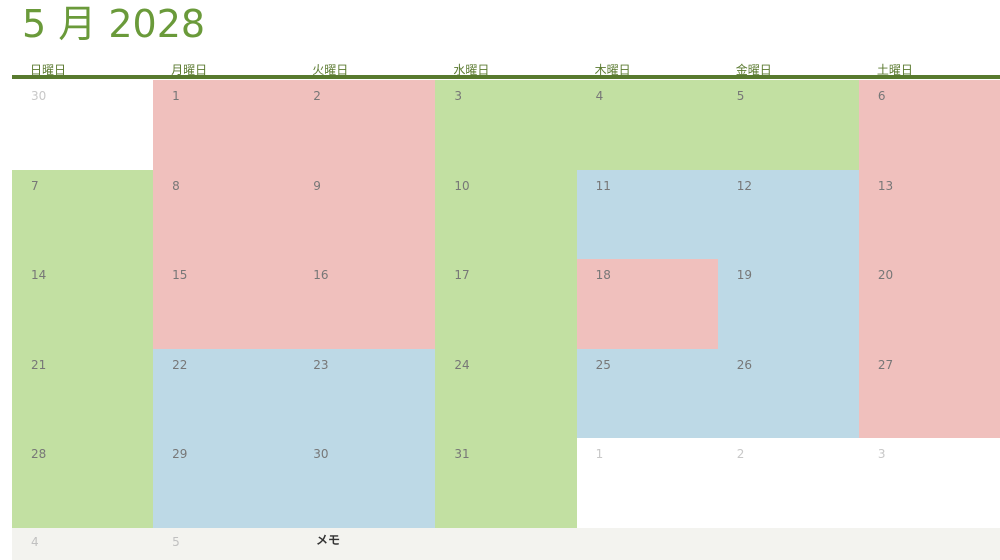 The image size is (1000, 560). Describe the element at coordinates (224, 304) in the screenshot. I see `day-cell: 15` at that location.